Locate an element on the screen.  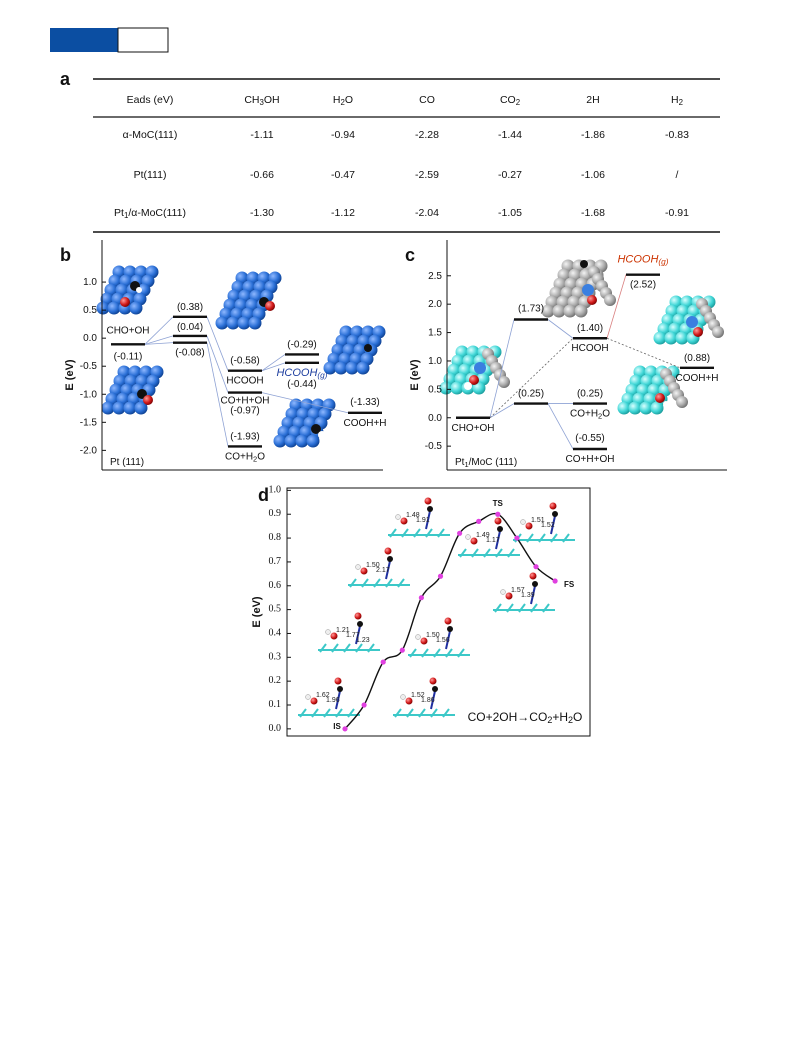
panel-label: a is located at coordinates (65, 79).